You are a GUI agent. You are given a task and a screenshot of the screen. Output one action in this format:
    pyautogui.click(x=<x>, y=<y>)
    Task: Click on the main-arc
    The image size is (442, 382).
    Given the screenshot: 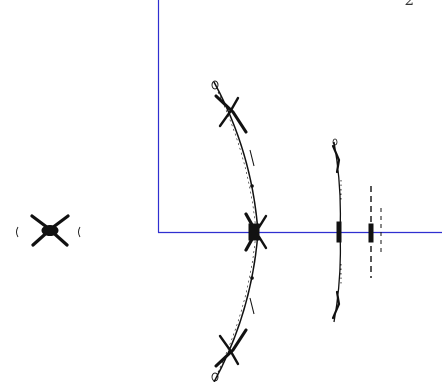 What is the action you would take?
    pyautogui.click(x=239, y=231)
    